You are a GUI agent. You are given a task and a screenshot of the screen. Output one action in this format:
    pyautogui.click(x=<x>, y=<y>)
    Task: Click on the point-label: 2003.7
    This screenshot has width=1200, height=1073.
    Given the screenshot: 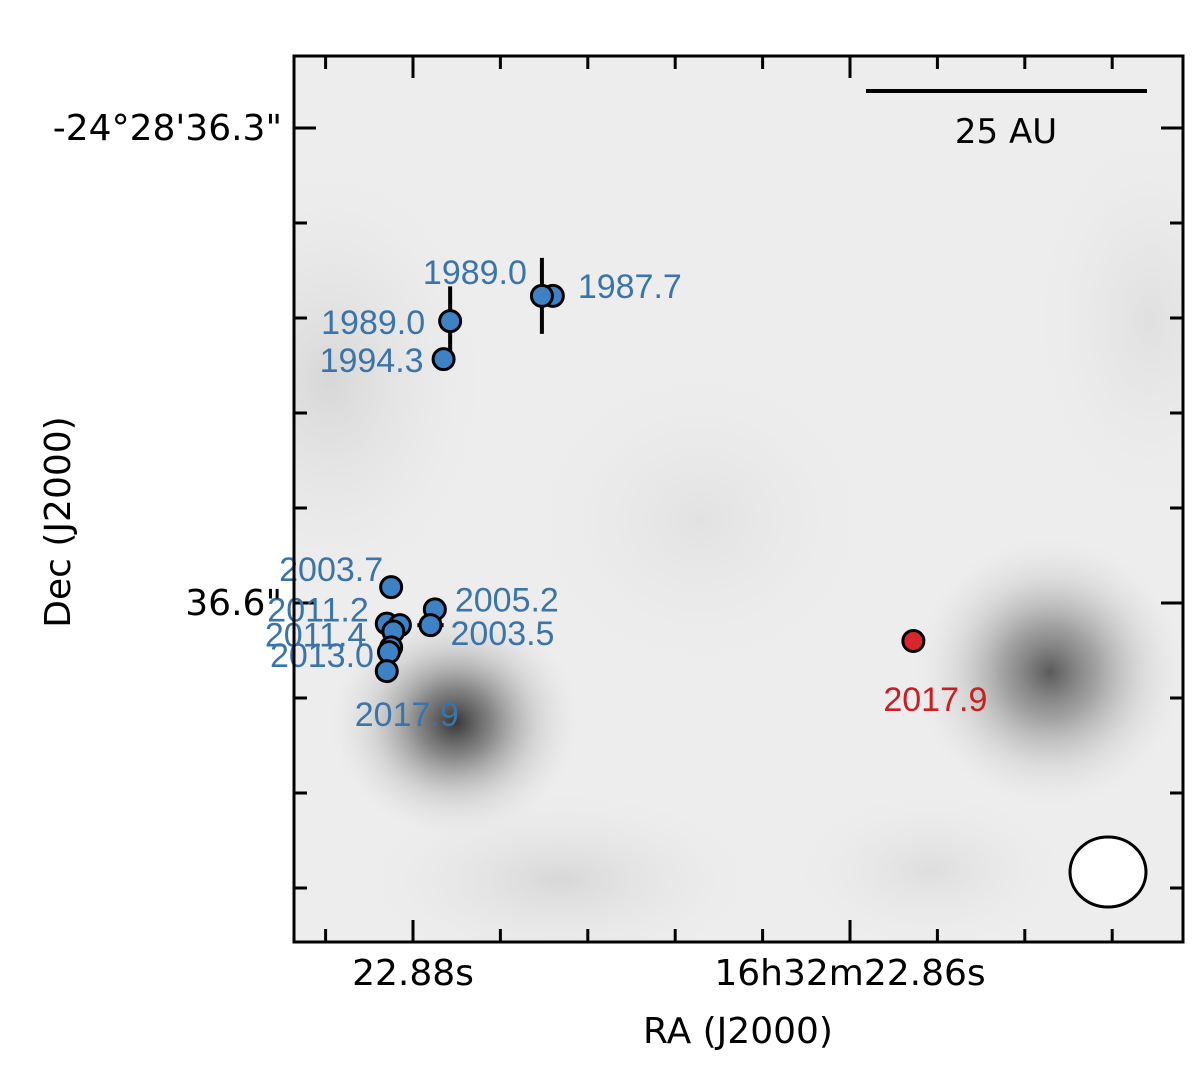 What is the action you would take?
    pyautogui.click(x=331, y=570)
    